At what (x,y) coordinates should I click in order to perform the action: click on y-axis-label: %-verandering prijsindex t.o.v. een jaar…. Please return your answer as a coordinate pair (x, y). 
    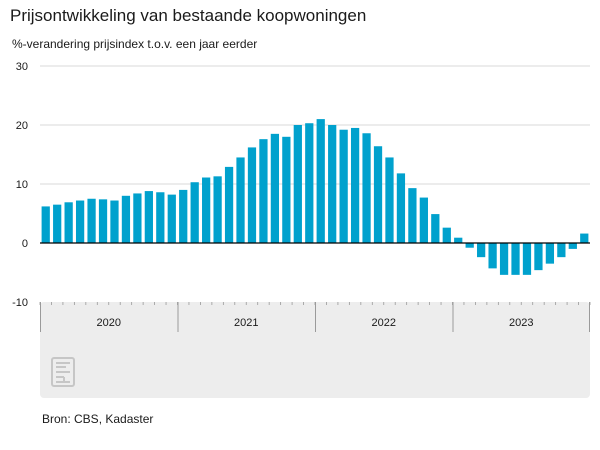
    Looking at the image, I should click on (135, 44).